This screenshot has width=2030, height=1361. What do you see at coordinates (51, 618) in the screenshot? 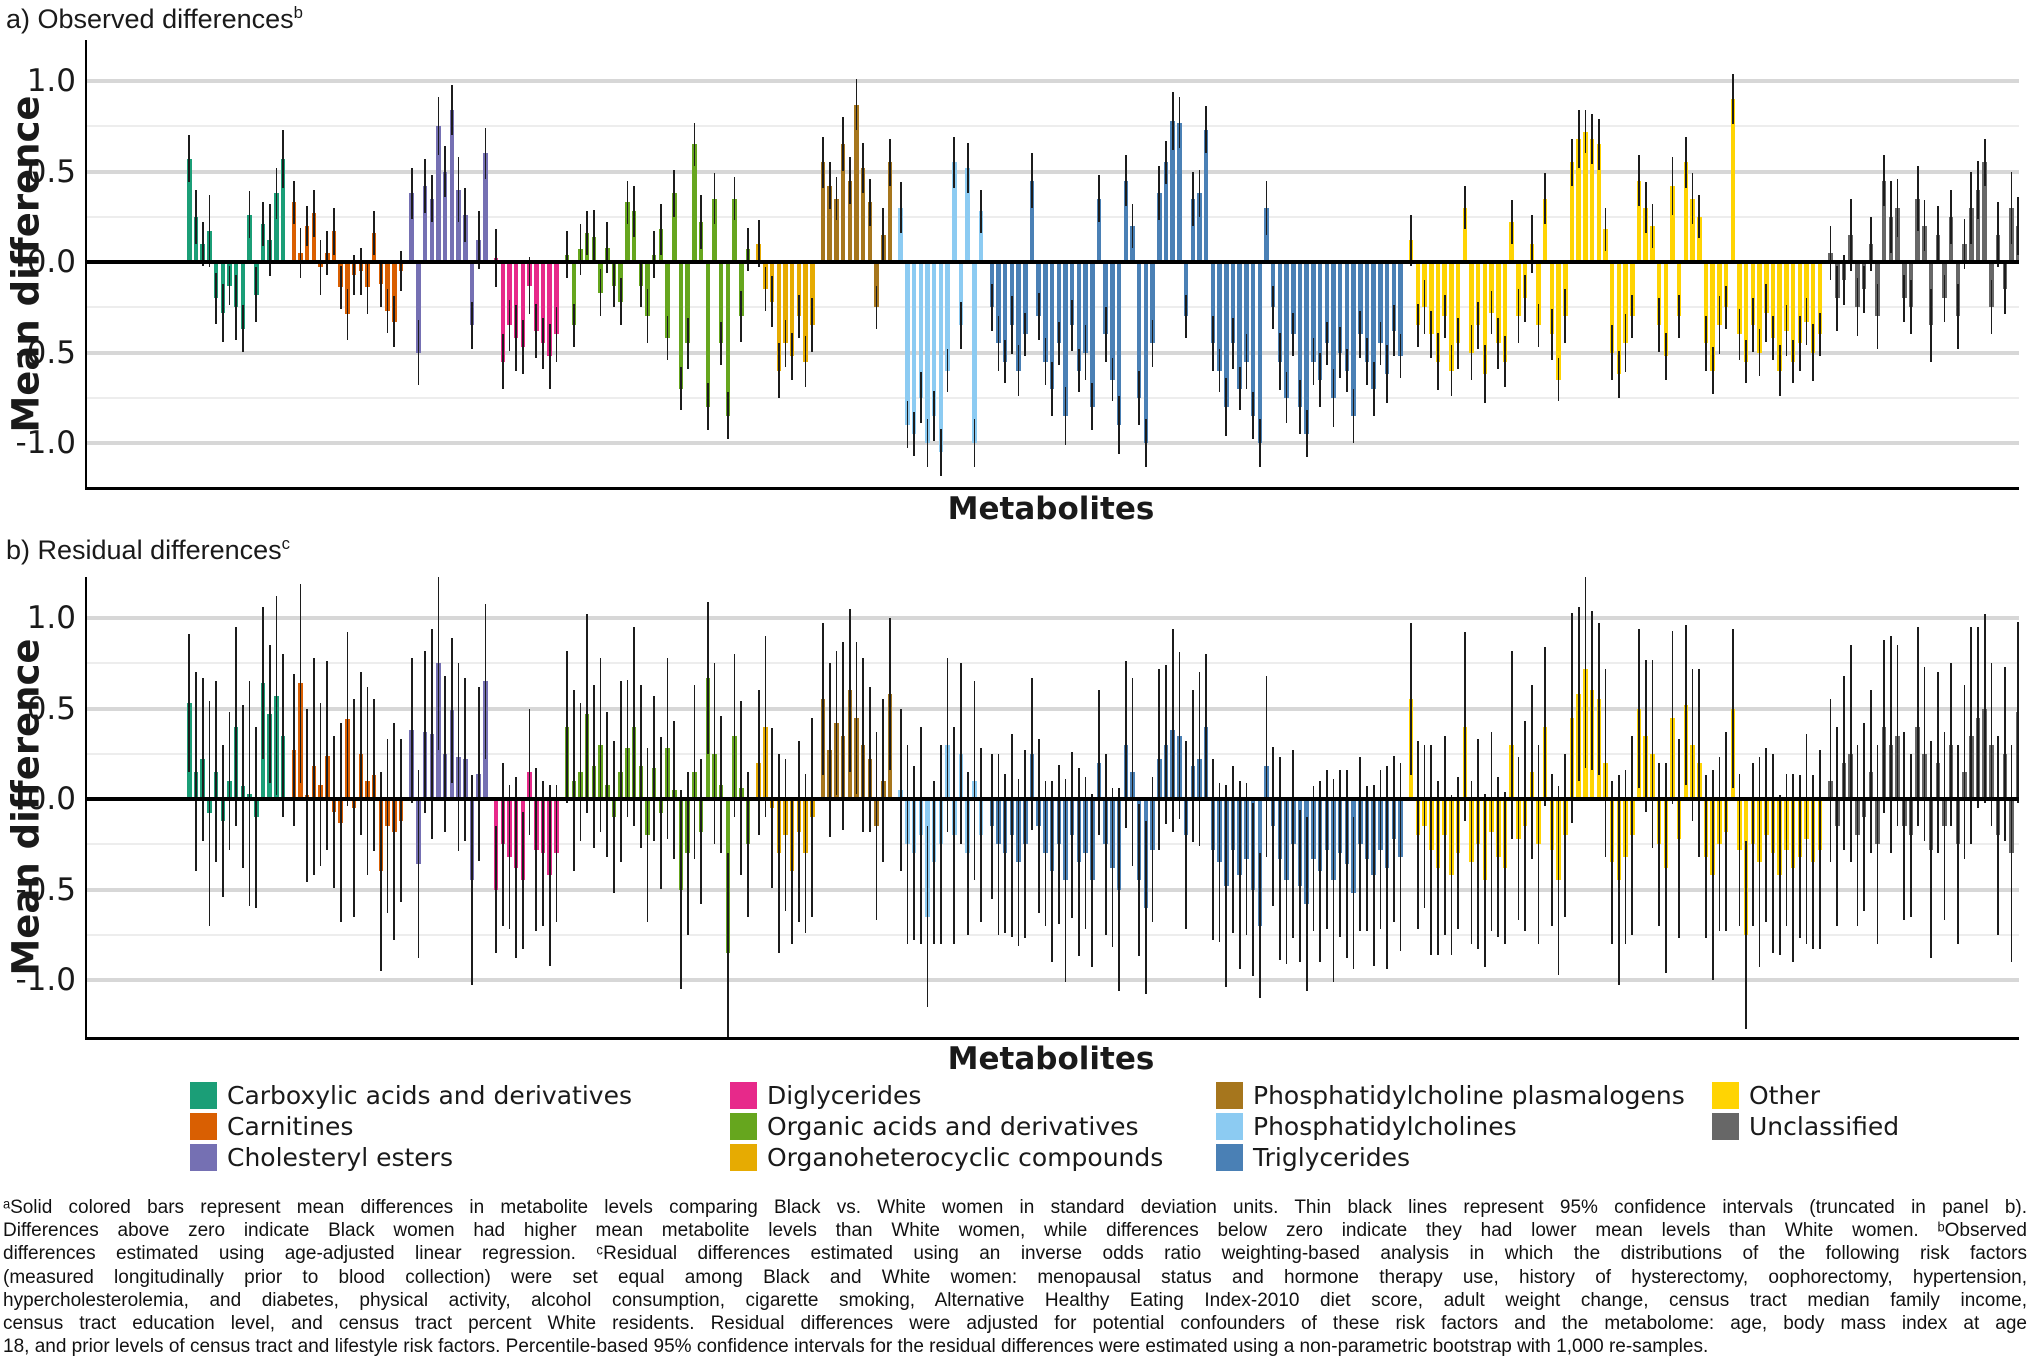
I see `y-tick-label: 1.0` at bounding box center [51, 618].